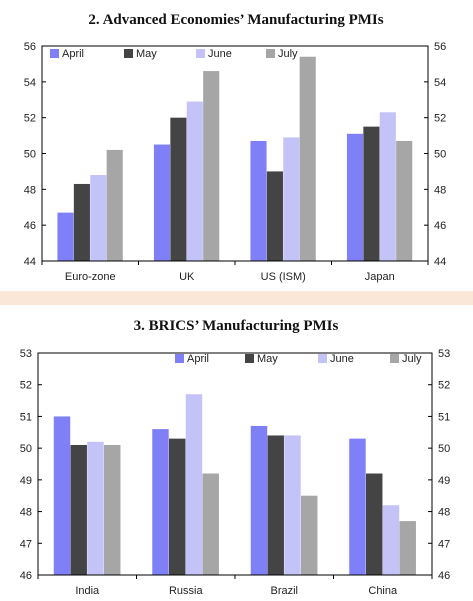 Image resolution: width=473 pixels, height=601 pixels. What do you see at coordinates (186, 591) in the screenshot?
I see `x-tick-label: Russia` at bounding box center [186, 591].